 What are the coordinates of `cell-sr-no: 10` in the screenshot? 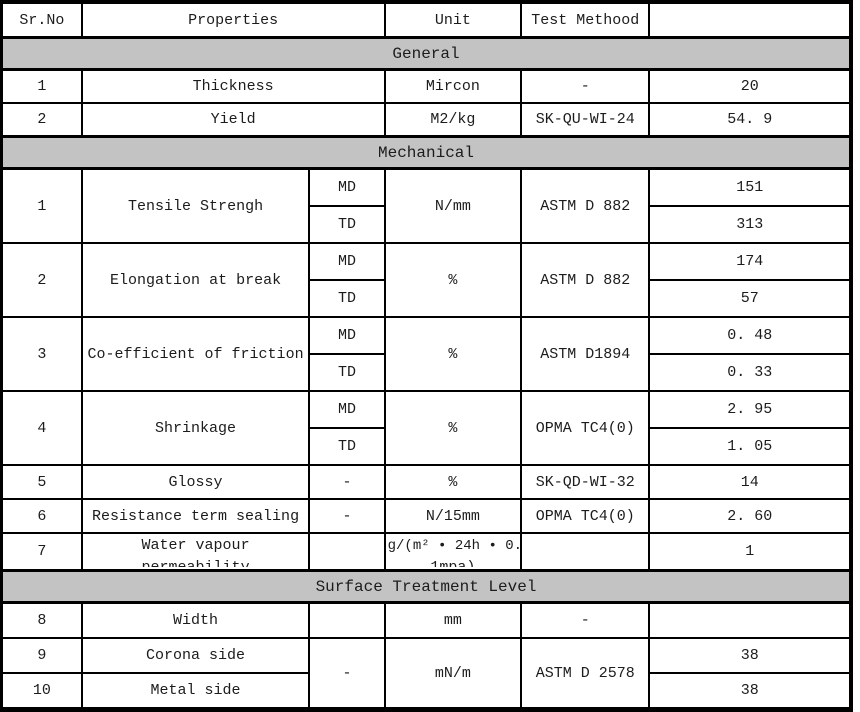 It's located at (41, 691).